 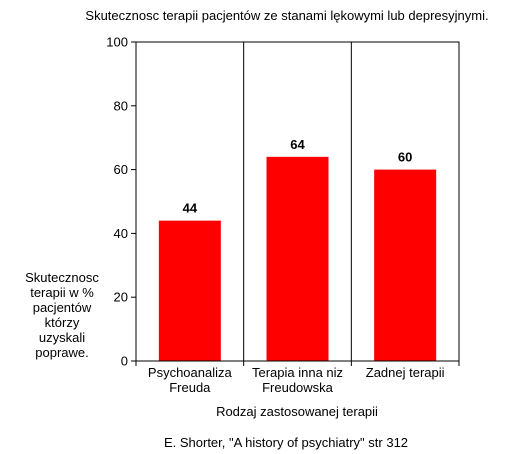 I want to click on x-tick-label: Terapia inna niz Freudowska, so click(x=297, y=380).